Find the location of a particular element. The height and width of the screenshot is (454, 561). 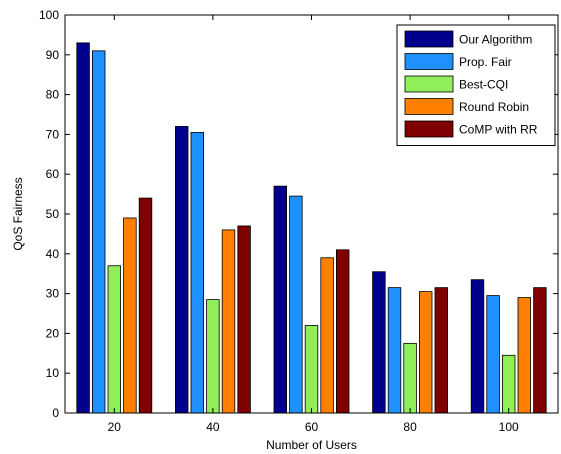

x-tick-label: 60 is located at coordinates (312, 427).